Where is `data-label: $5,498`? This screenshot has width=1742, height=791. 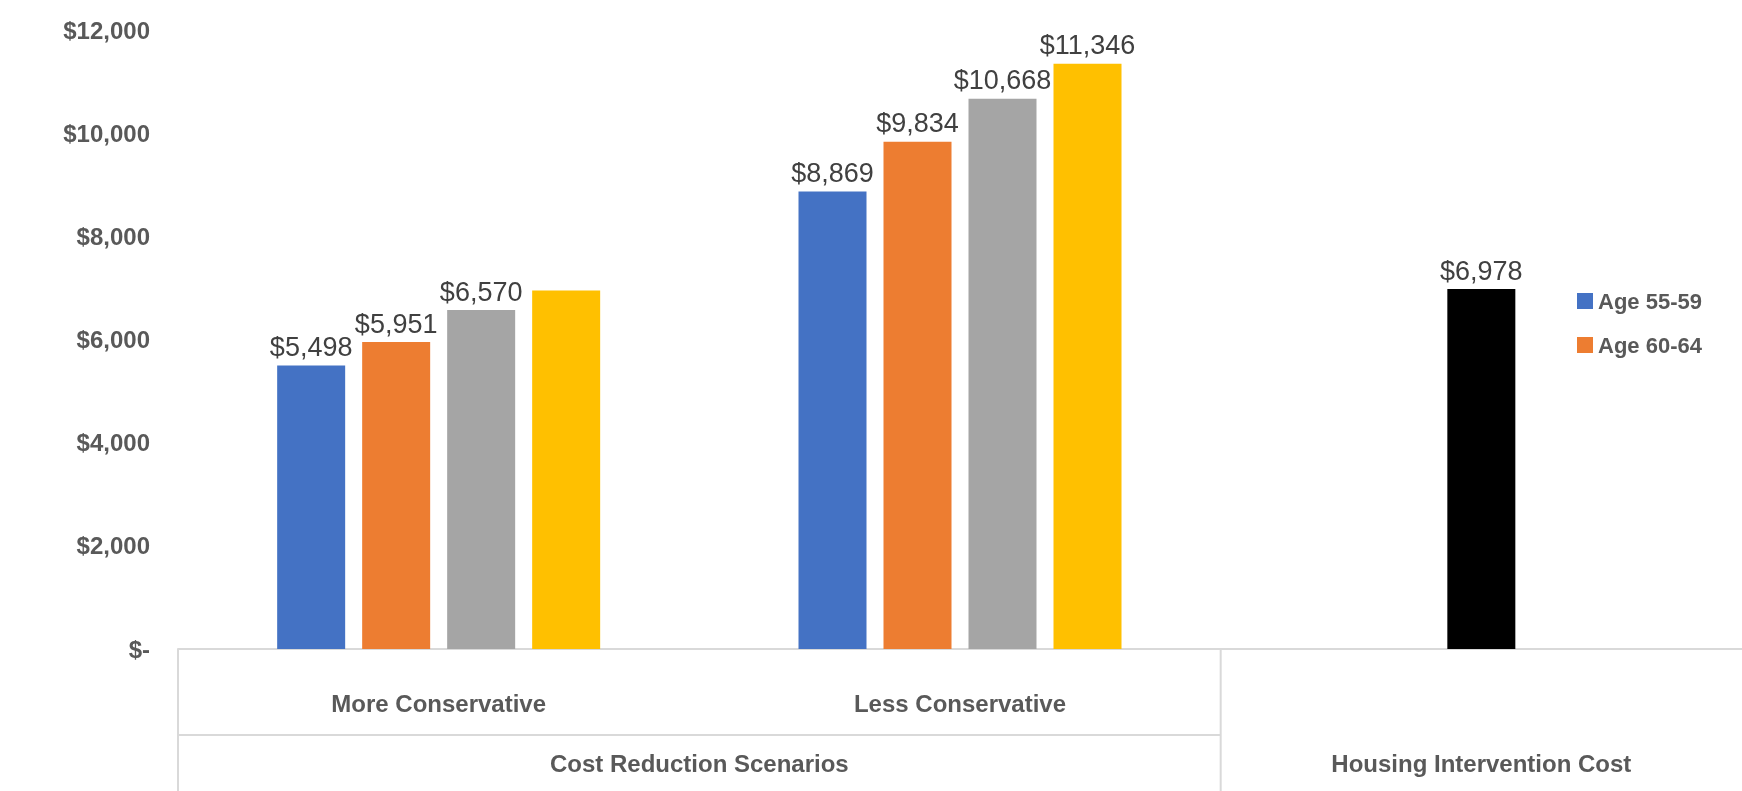
data-label: $5,498 is located at coordinates (311, 346).